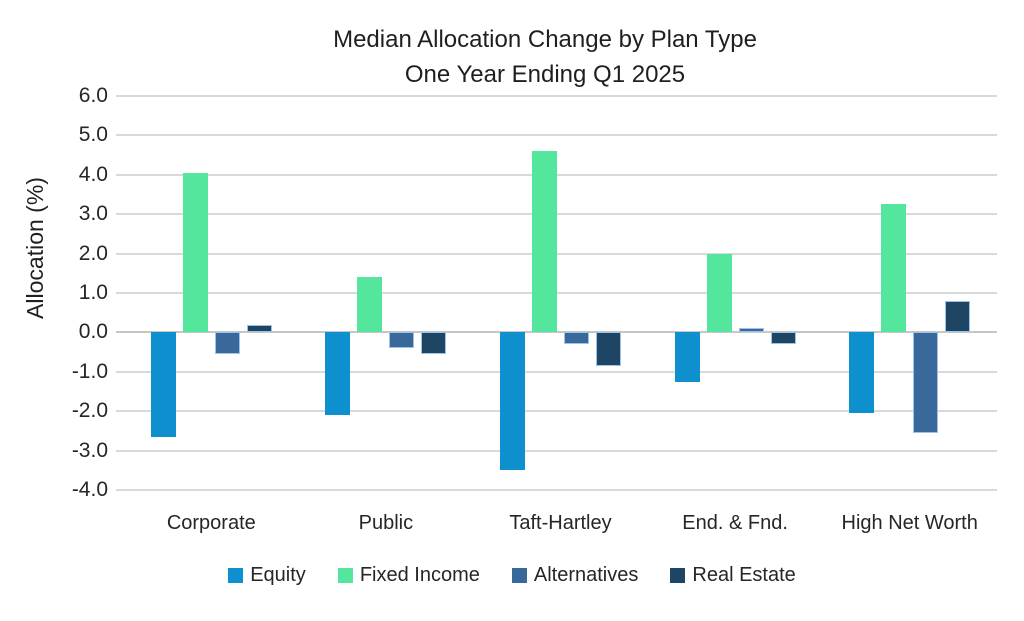 Image resolution: width=1024 pixels, height=621 pixels. I want to click on chart-title-line2: One Year Ending Q1 2025, so click(545, 74).